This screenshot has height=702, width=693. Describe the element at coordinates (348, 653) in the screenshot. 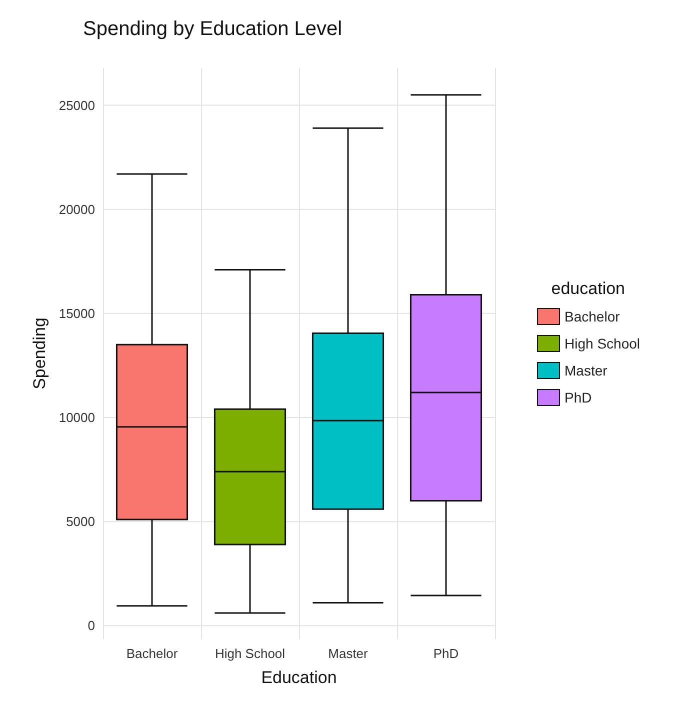

I see `x-tick-label: Master` at that location.